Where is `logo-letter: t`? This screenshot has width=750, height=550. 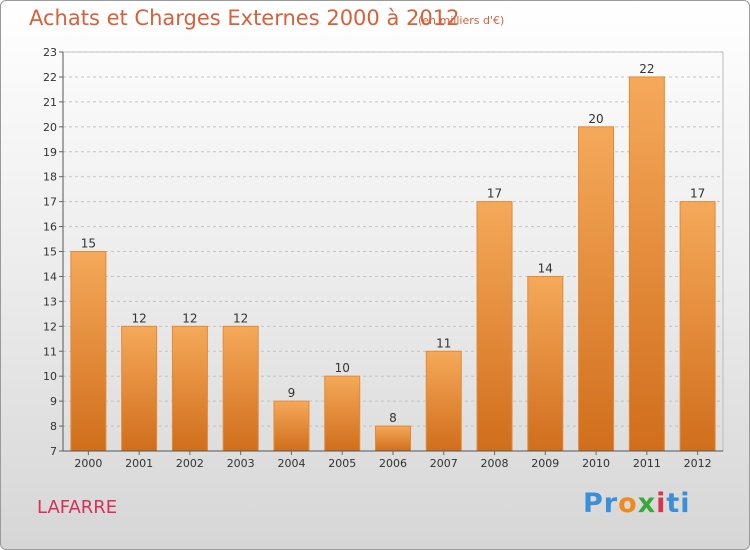
logo-letter: t is located at coordinates (673, 503).